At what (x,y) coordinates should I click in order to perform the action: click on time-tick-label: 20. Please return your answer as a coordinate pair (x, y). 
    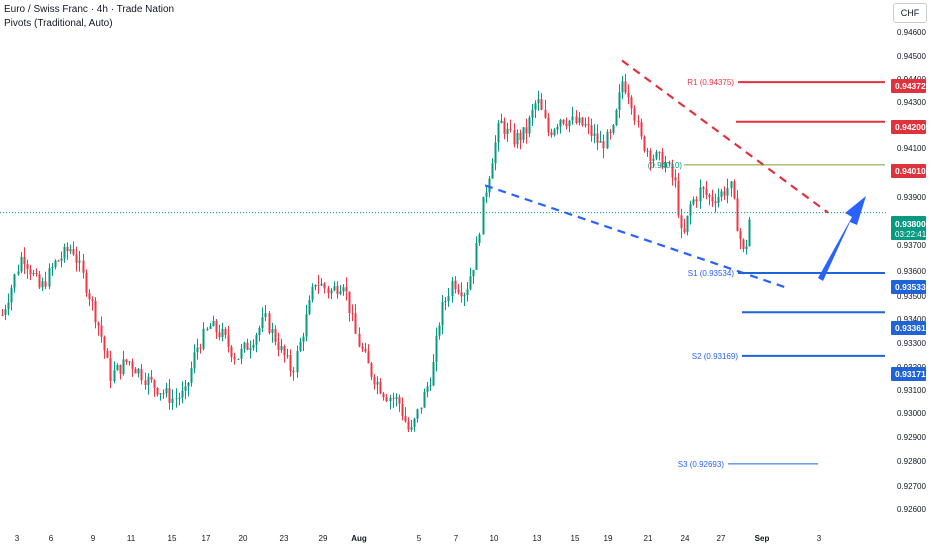
    Looking at the image, I should click on (243, 538).